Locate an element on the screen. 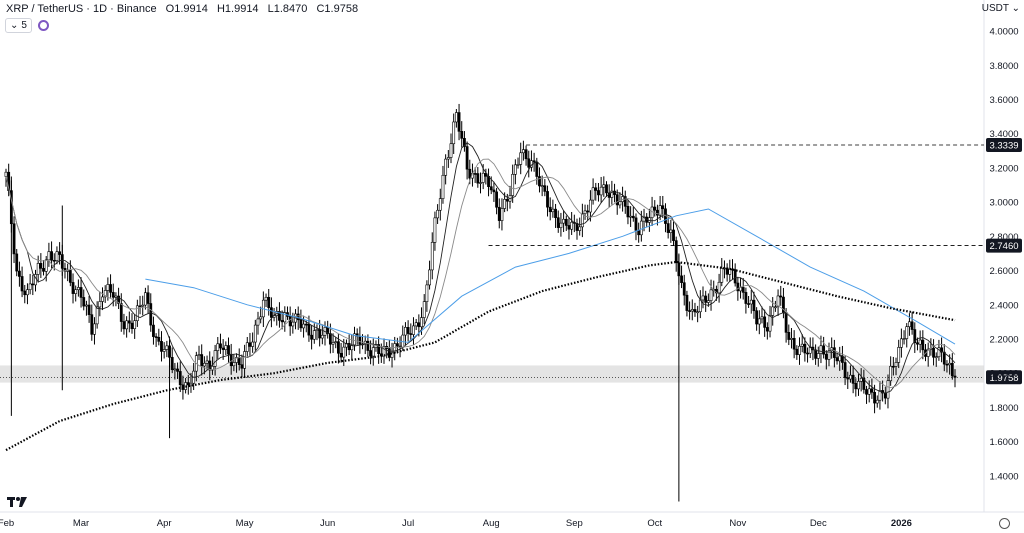 This screenshot has height=533, width=1024. high-value: 1.9914 is located at coordinates (241, 9).